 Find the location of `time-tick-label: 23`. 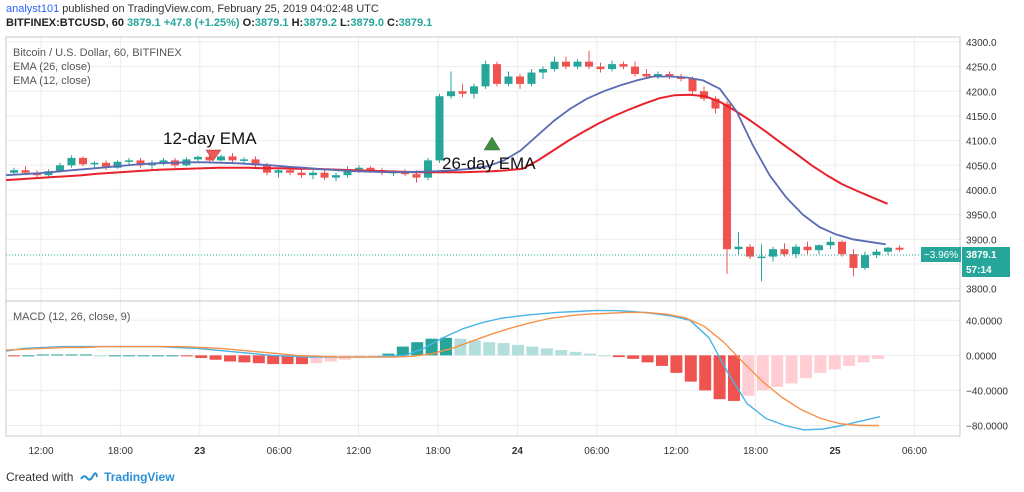

time-tick-label: 23 is located at coordinates (200, 451).